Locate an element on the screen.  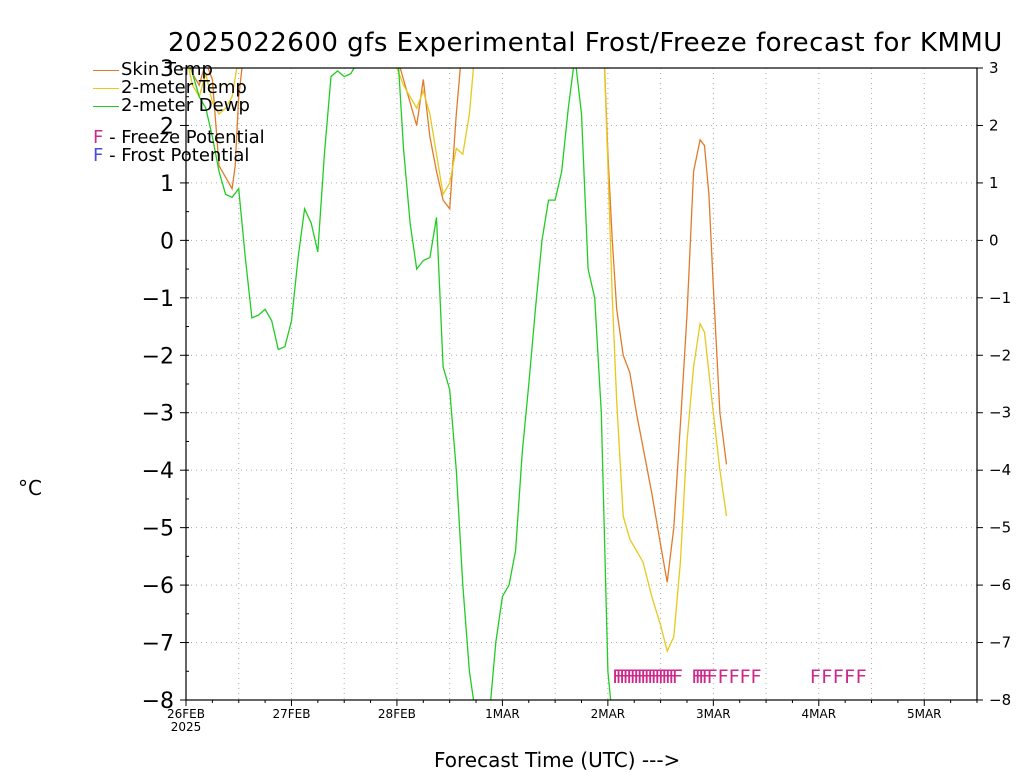
y-tick-label-left: −2 is located at coordinates (158, 356).